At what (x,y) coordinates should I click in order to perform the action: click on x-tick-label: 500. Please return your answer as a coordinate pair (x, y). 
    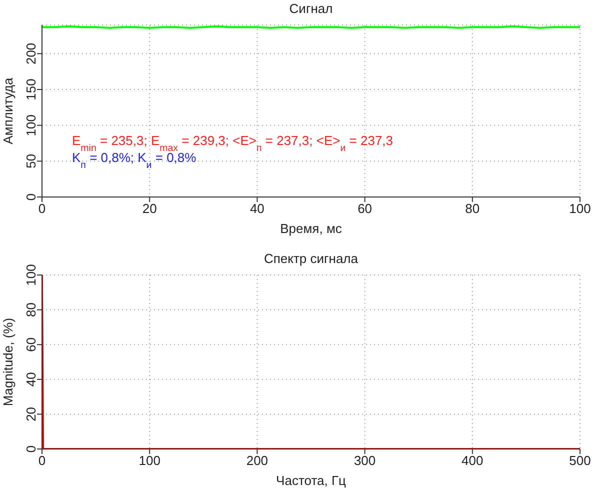
    Looking at the image, I should click on (580, 460).